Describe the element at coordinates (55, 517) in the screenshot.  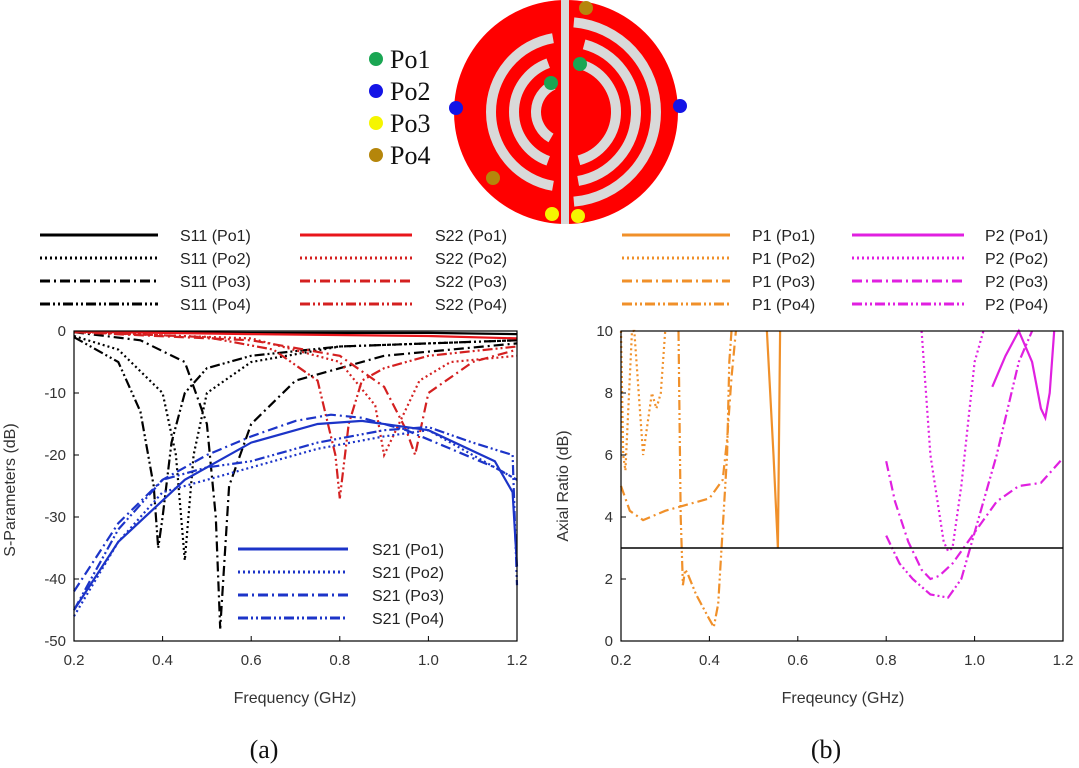
I see `chartA-ytick-label: -30` at that location.